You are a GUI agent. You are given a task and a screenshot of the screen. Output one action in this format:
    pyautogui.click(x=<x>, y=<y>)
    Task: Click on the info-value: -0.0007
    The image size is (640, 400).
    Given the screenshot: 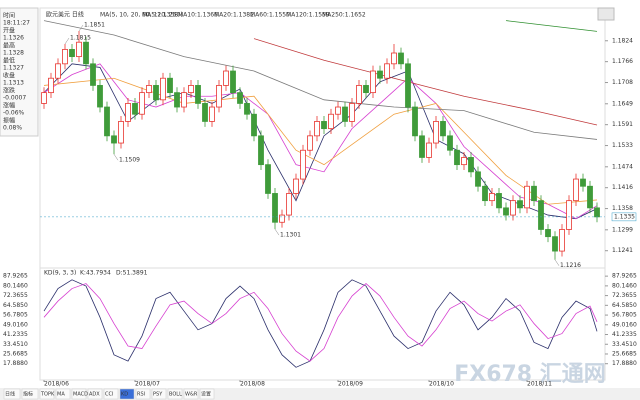 What is the action you would take?
    pyautogui.click(x=14, y=98)
    